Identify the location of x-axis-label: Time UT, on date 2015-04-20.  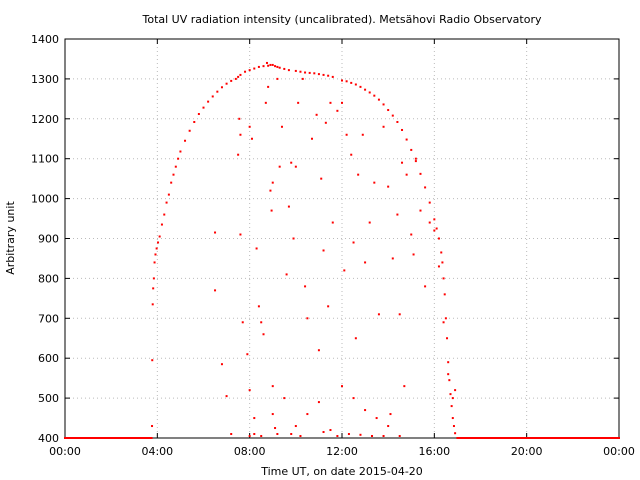
(341, 471).